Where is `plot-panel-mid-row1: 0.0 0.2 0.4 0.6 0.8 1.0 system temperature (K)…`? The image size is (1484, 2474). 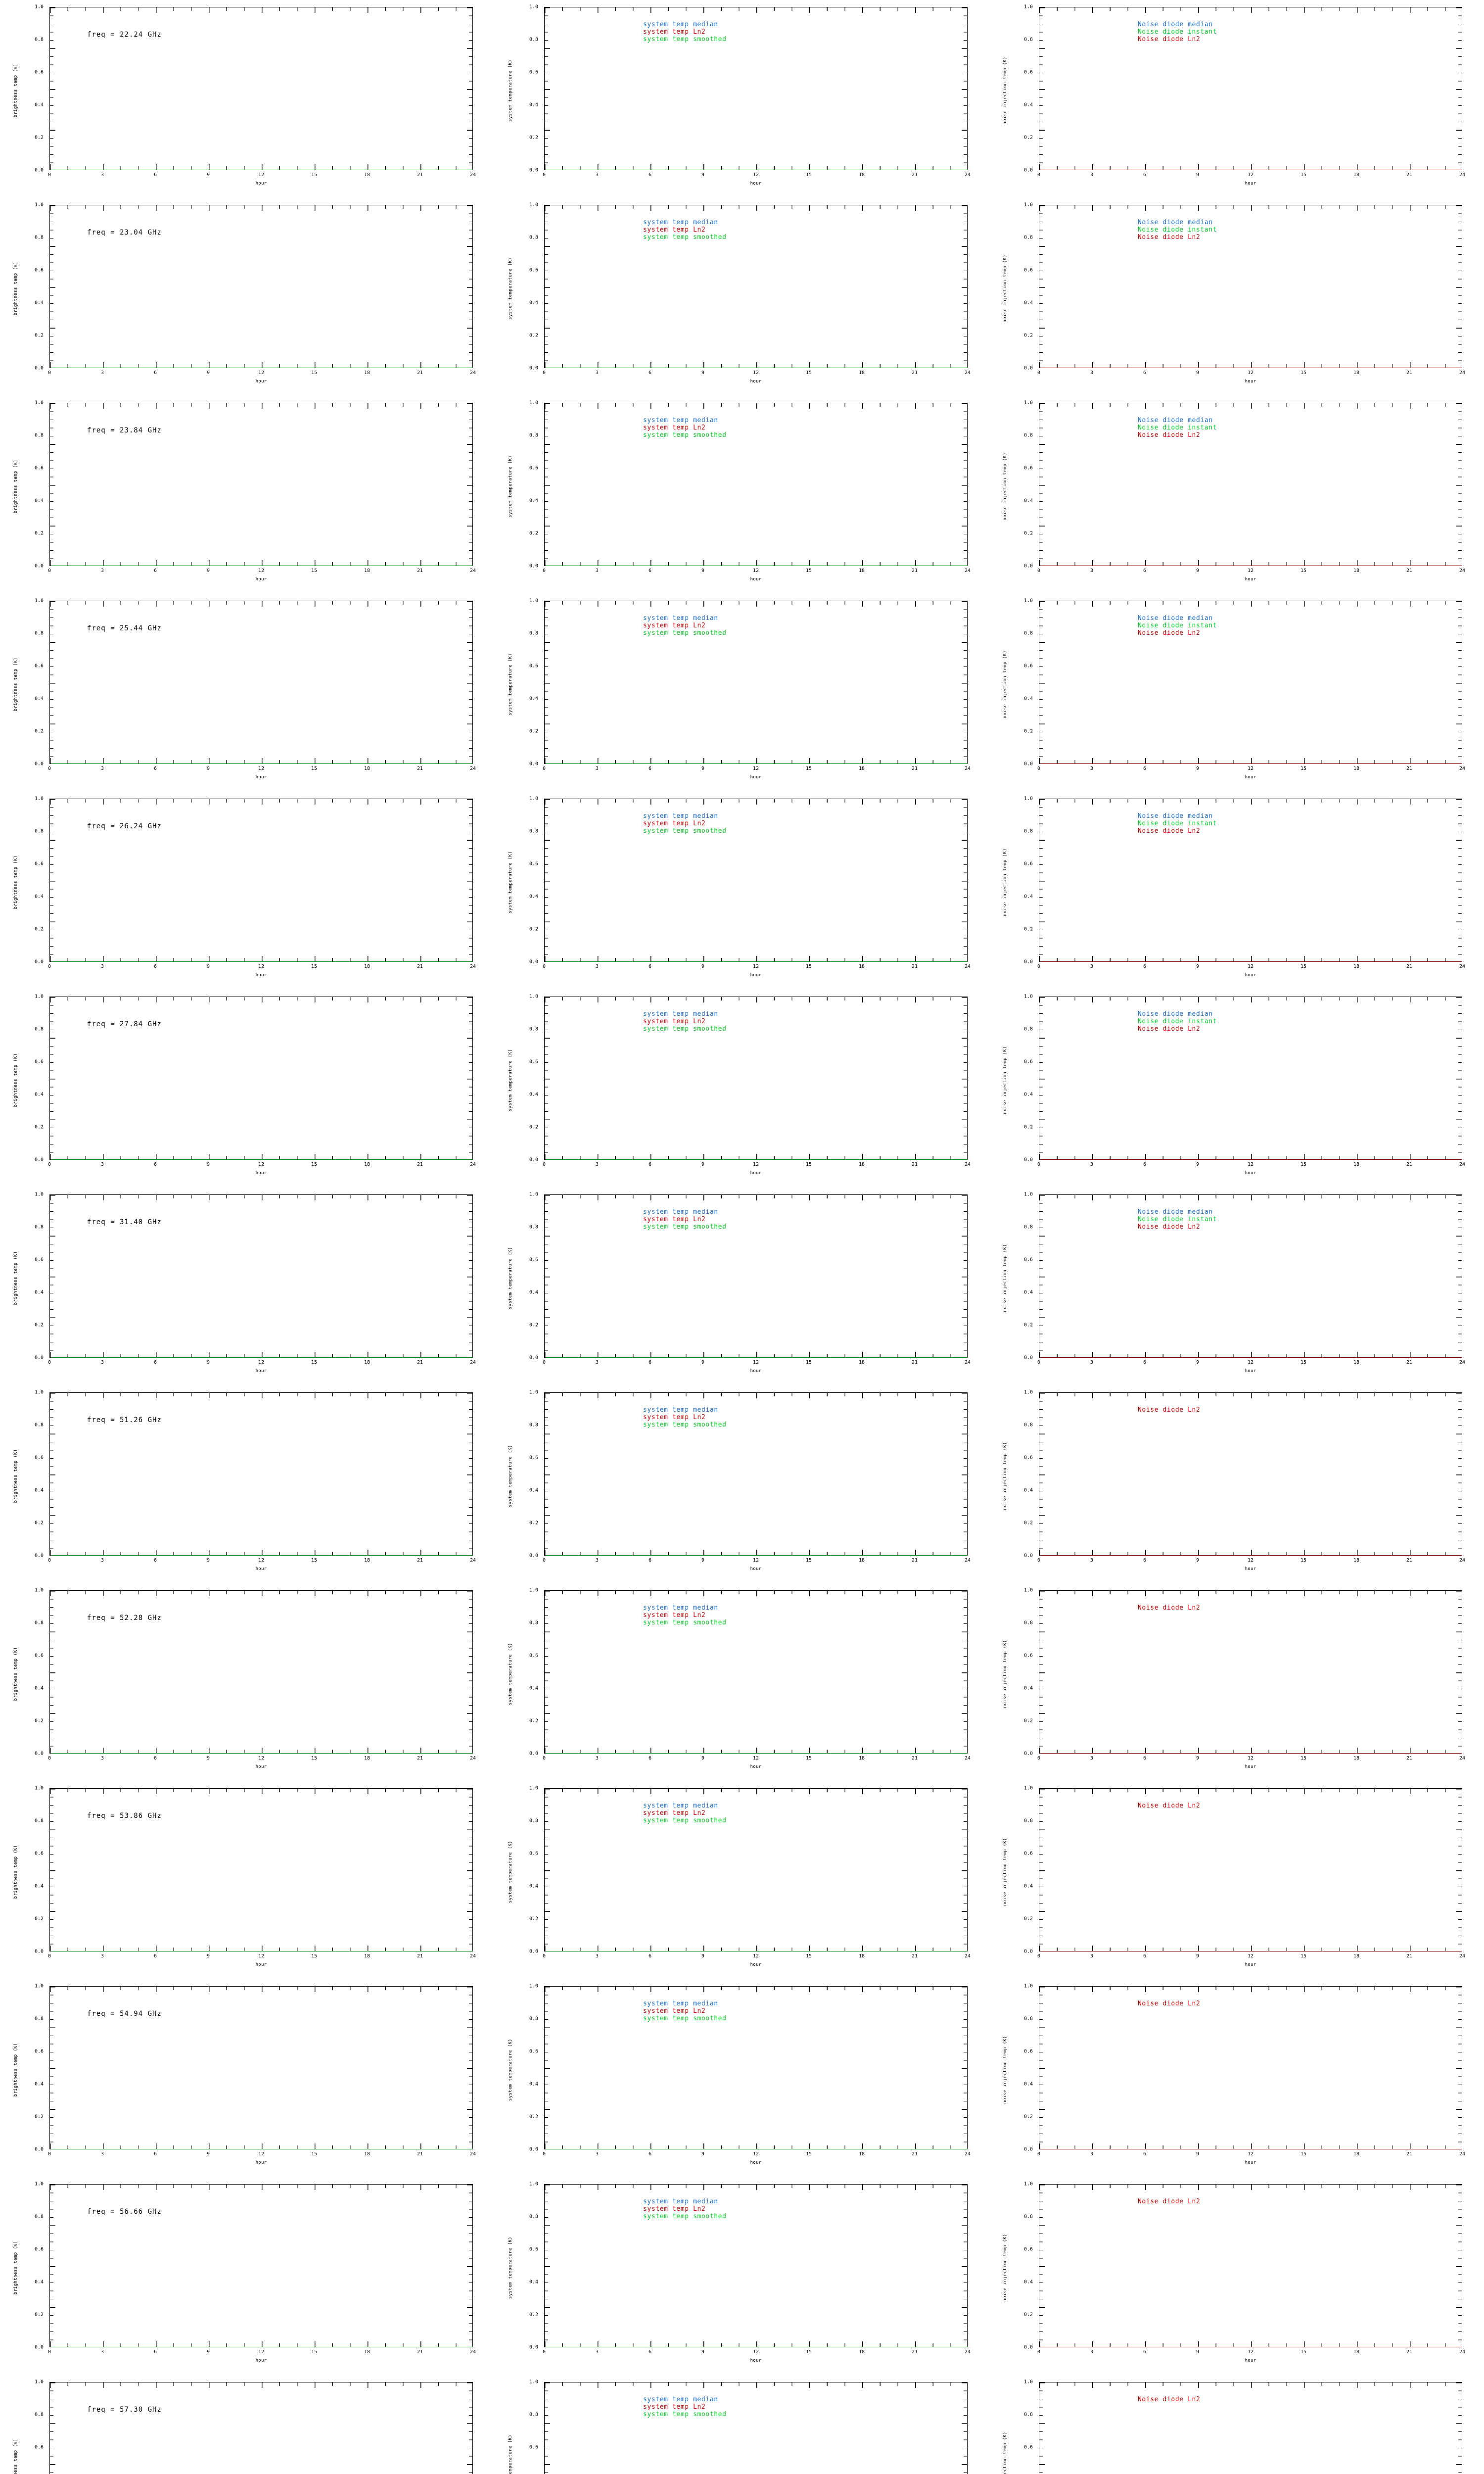
plot-panel-mid-row1: 0.0 0.2 0.4 0.6 0.8 1.0 system temperature (K)… is located at coordinates (742, 99).